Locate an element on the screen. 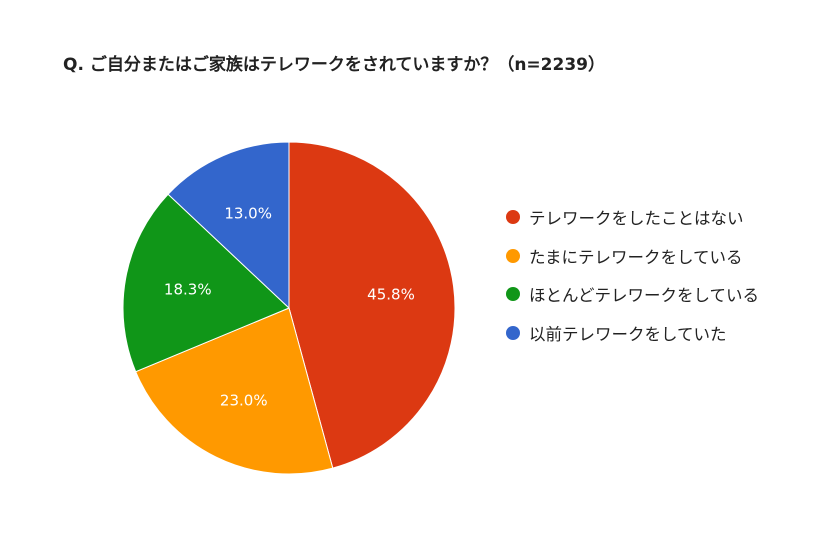  slice-label-never: 45.8% is located at coordinates (391, 294).